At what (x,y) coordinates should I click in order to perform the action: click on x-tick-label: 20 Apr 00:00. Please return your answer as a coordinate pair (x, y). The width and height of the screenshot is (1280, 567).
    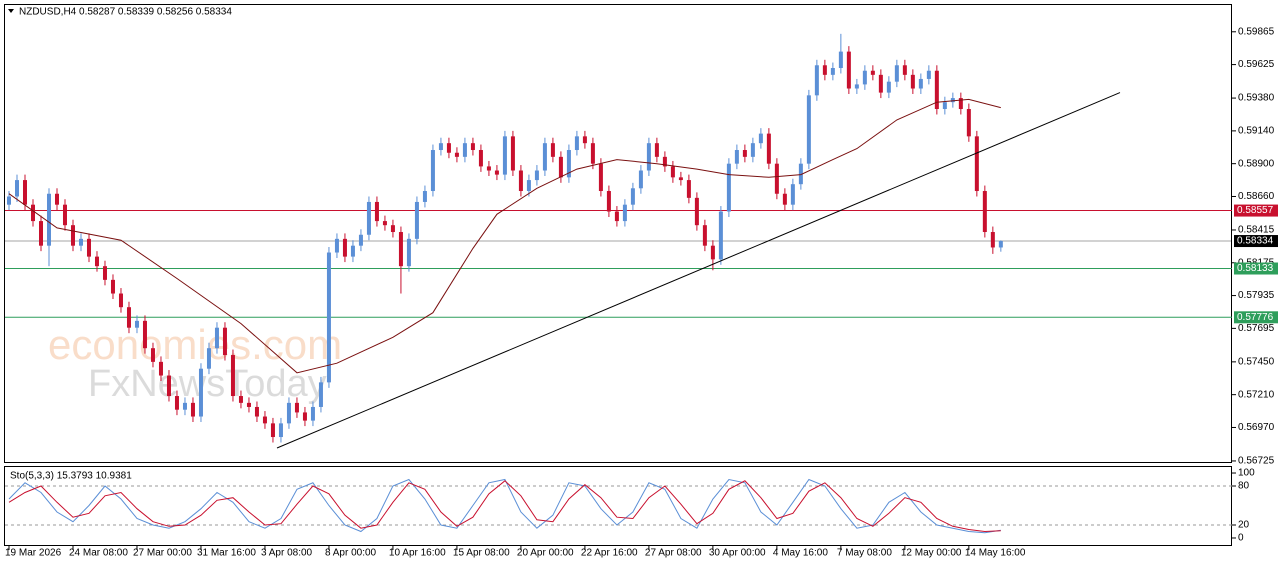
    Looking at the image, I should click on (545, 553).